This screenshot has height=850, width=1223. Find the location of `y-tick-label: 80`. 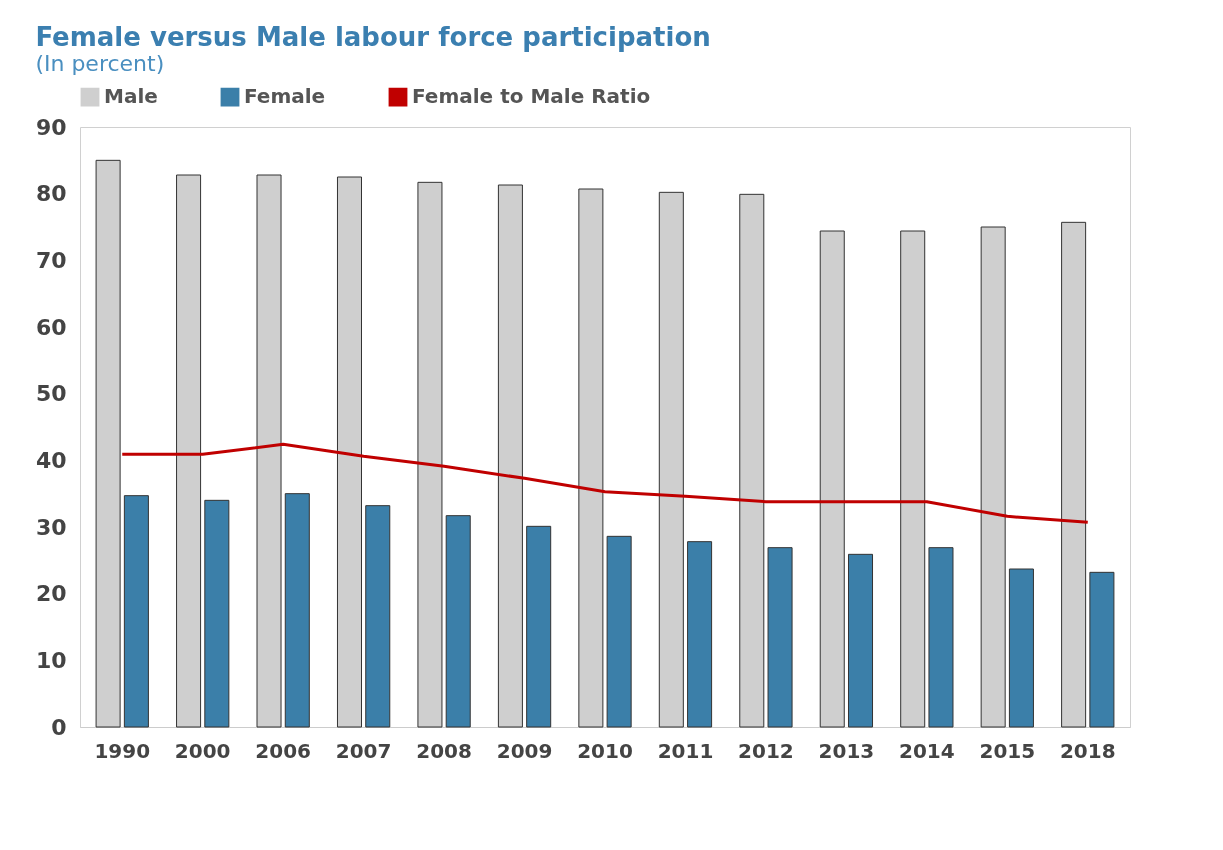

y-tick-label: 80 is located at coordinates (51, 194).